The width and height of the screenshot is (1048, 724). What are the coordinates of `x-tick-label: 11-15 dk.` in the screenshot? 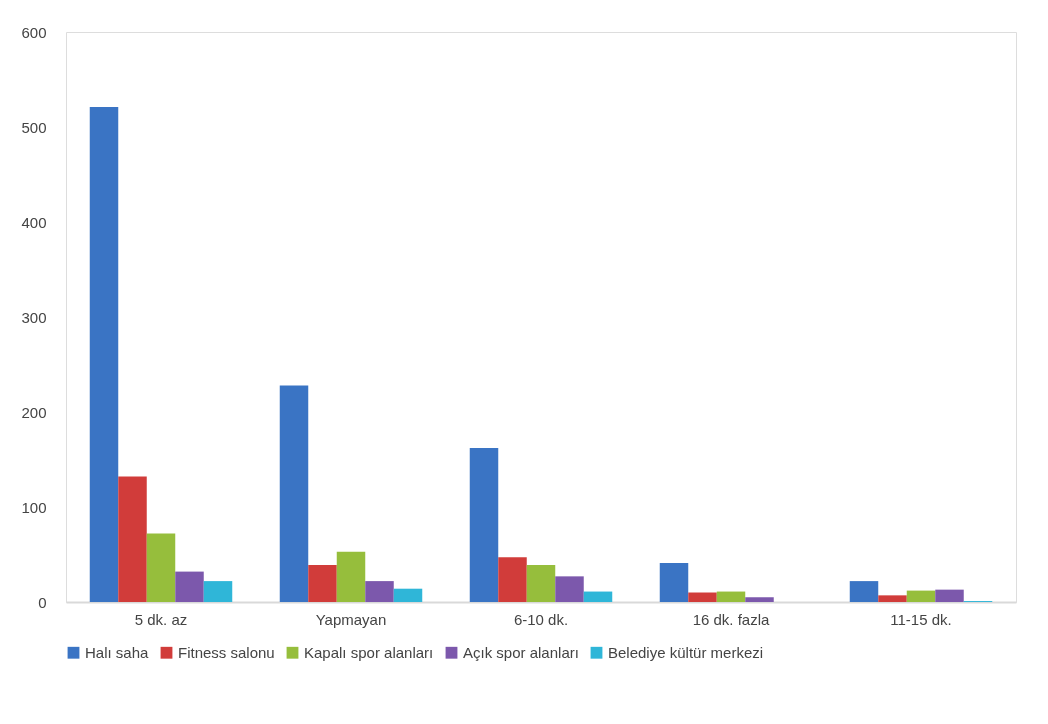 It's located at (921, 619).